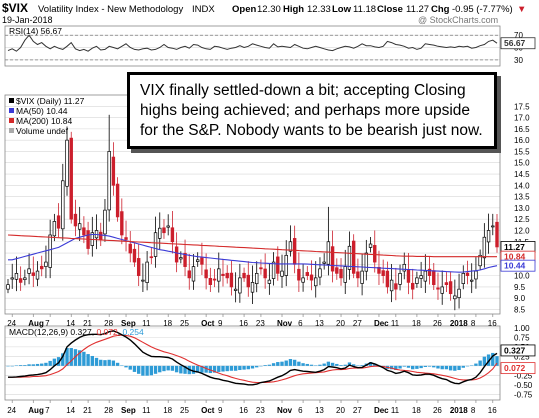 This screenshot has width=539, height=418. I want to click on macd-line, so click(253, 358).